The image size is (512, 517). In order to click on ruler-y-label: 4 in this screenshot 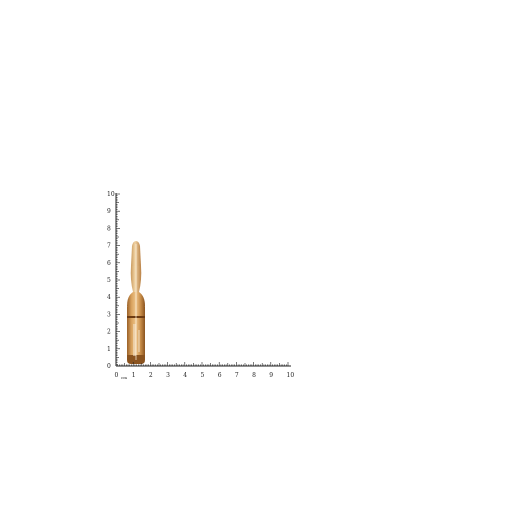, I will do `click(109, 297)`.